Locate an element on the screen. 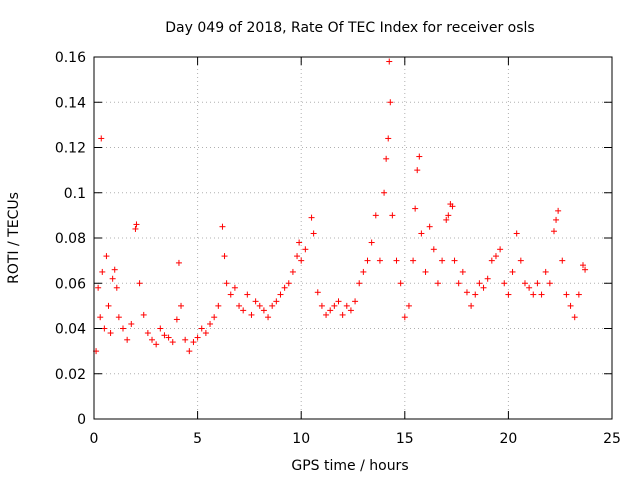 This screenshot has height=480, width=640. y-axis-label: ROTI / TECUs is located at coordinates (14, 238).